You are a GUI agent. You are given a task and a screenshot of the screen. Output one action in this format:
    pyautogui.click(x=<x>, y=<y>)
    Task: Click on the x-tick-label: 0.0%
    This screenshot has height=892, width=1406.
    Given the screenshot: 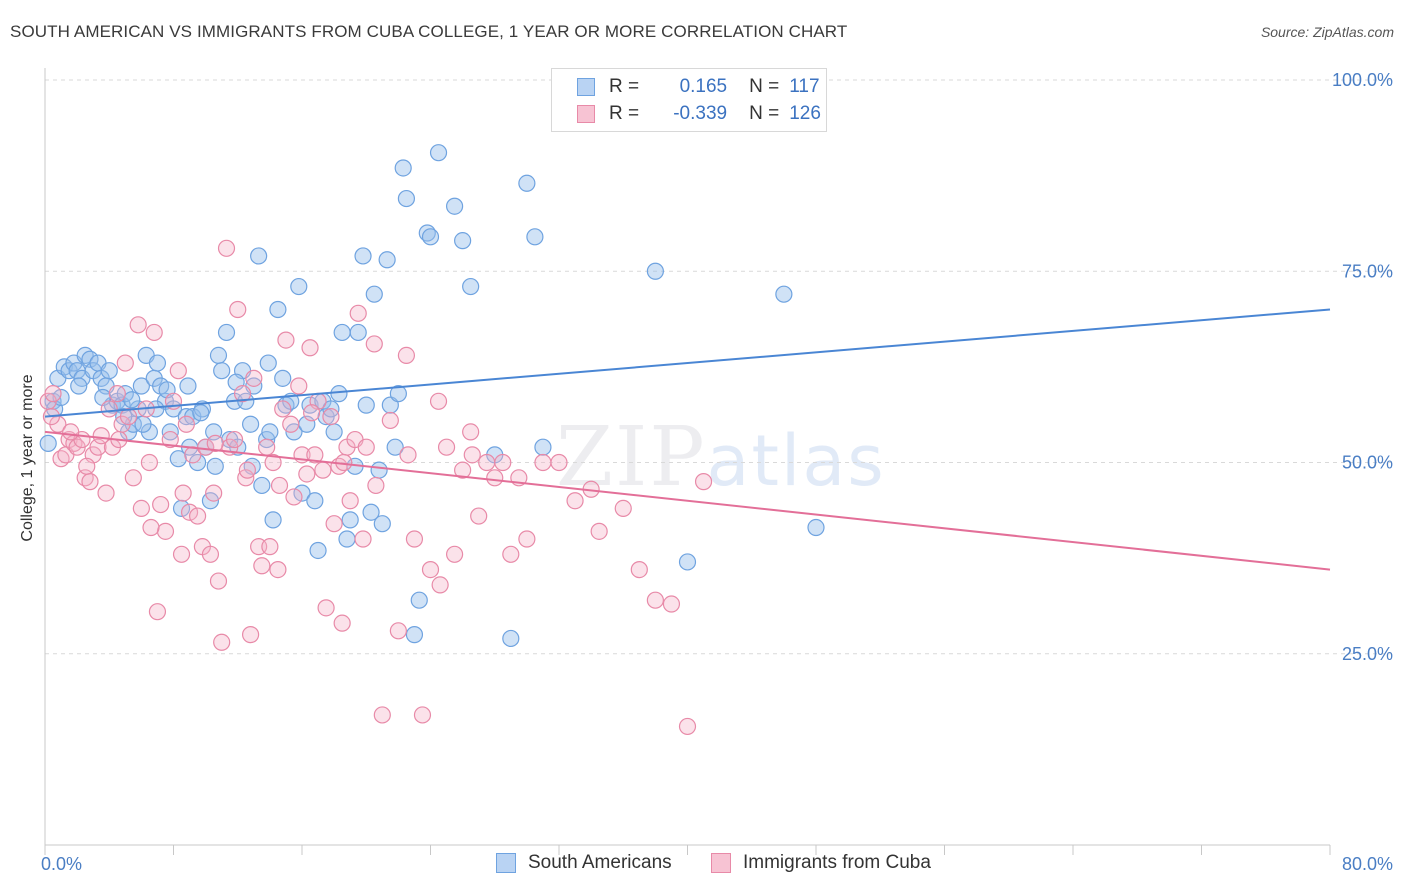 What is the action you would take?
    pyautogui.click(x=61, y=864)
    